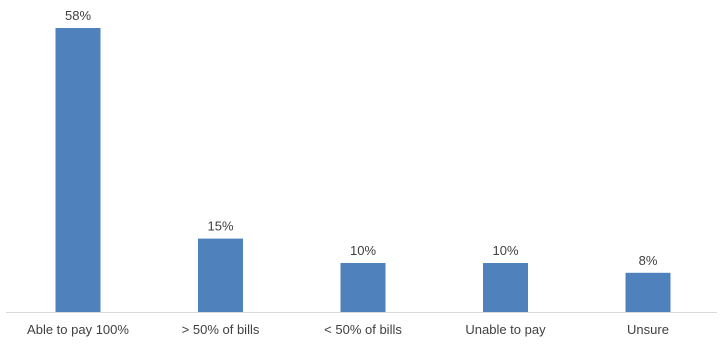 Image resolution: width=723 pixels, height=345 pixels. What do you see at coordinates (221, 329) in the screenshot?
I see `x-tick-label-1: > 50% of bills` at bounding box center [221, 329].